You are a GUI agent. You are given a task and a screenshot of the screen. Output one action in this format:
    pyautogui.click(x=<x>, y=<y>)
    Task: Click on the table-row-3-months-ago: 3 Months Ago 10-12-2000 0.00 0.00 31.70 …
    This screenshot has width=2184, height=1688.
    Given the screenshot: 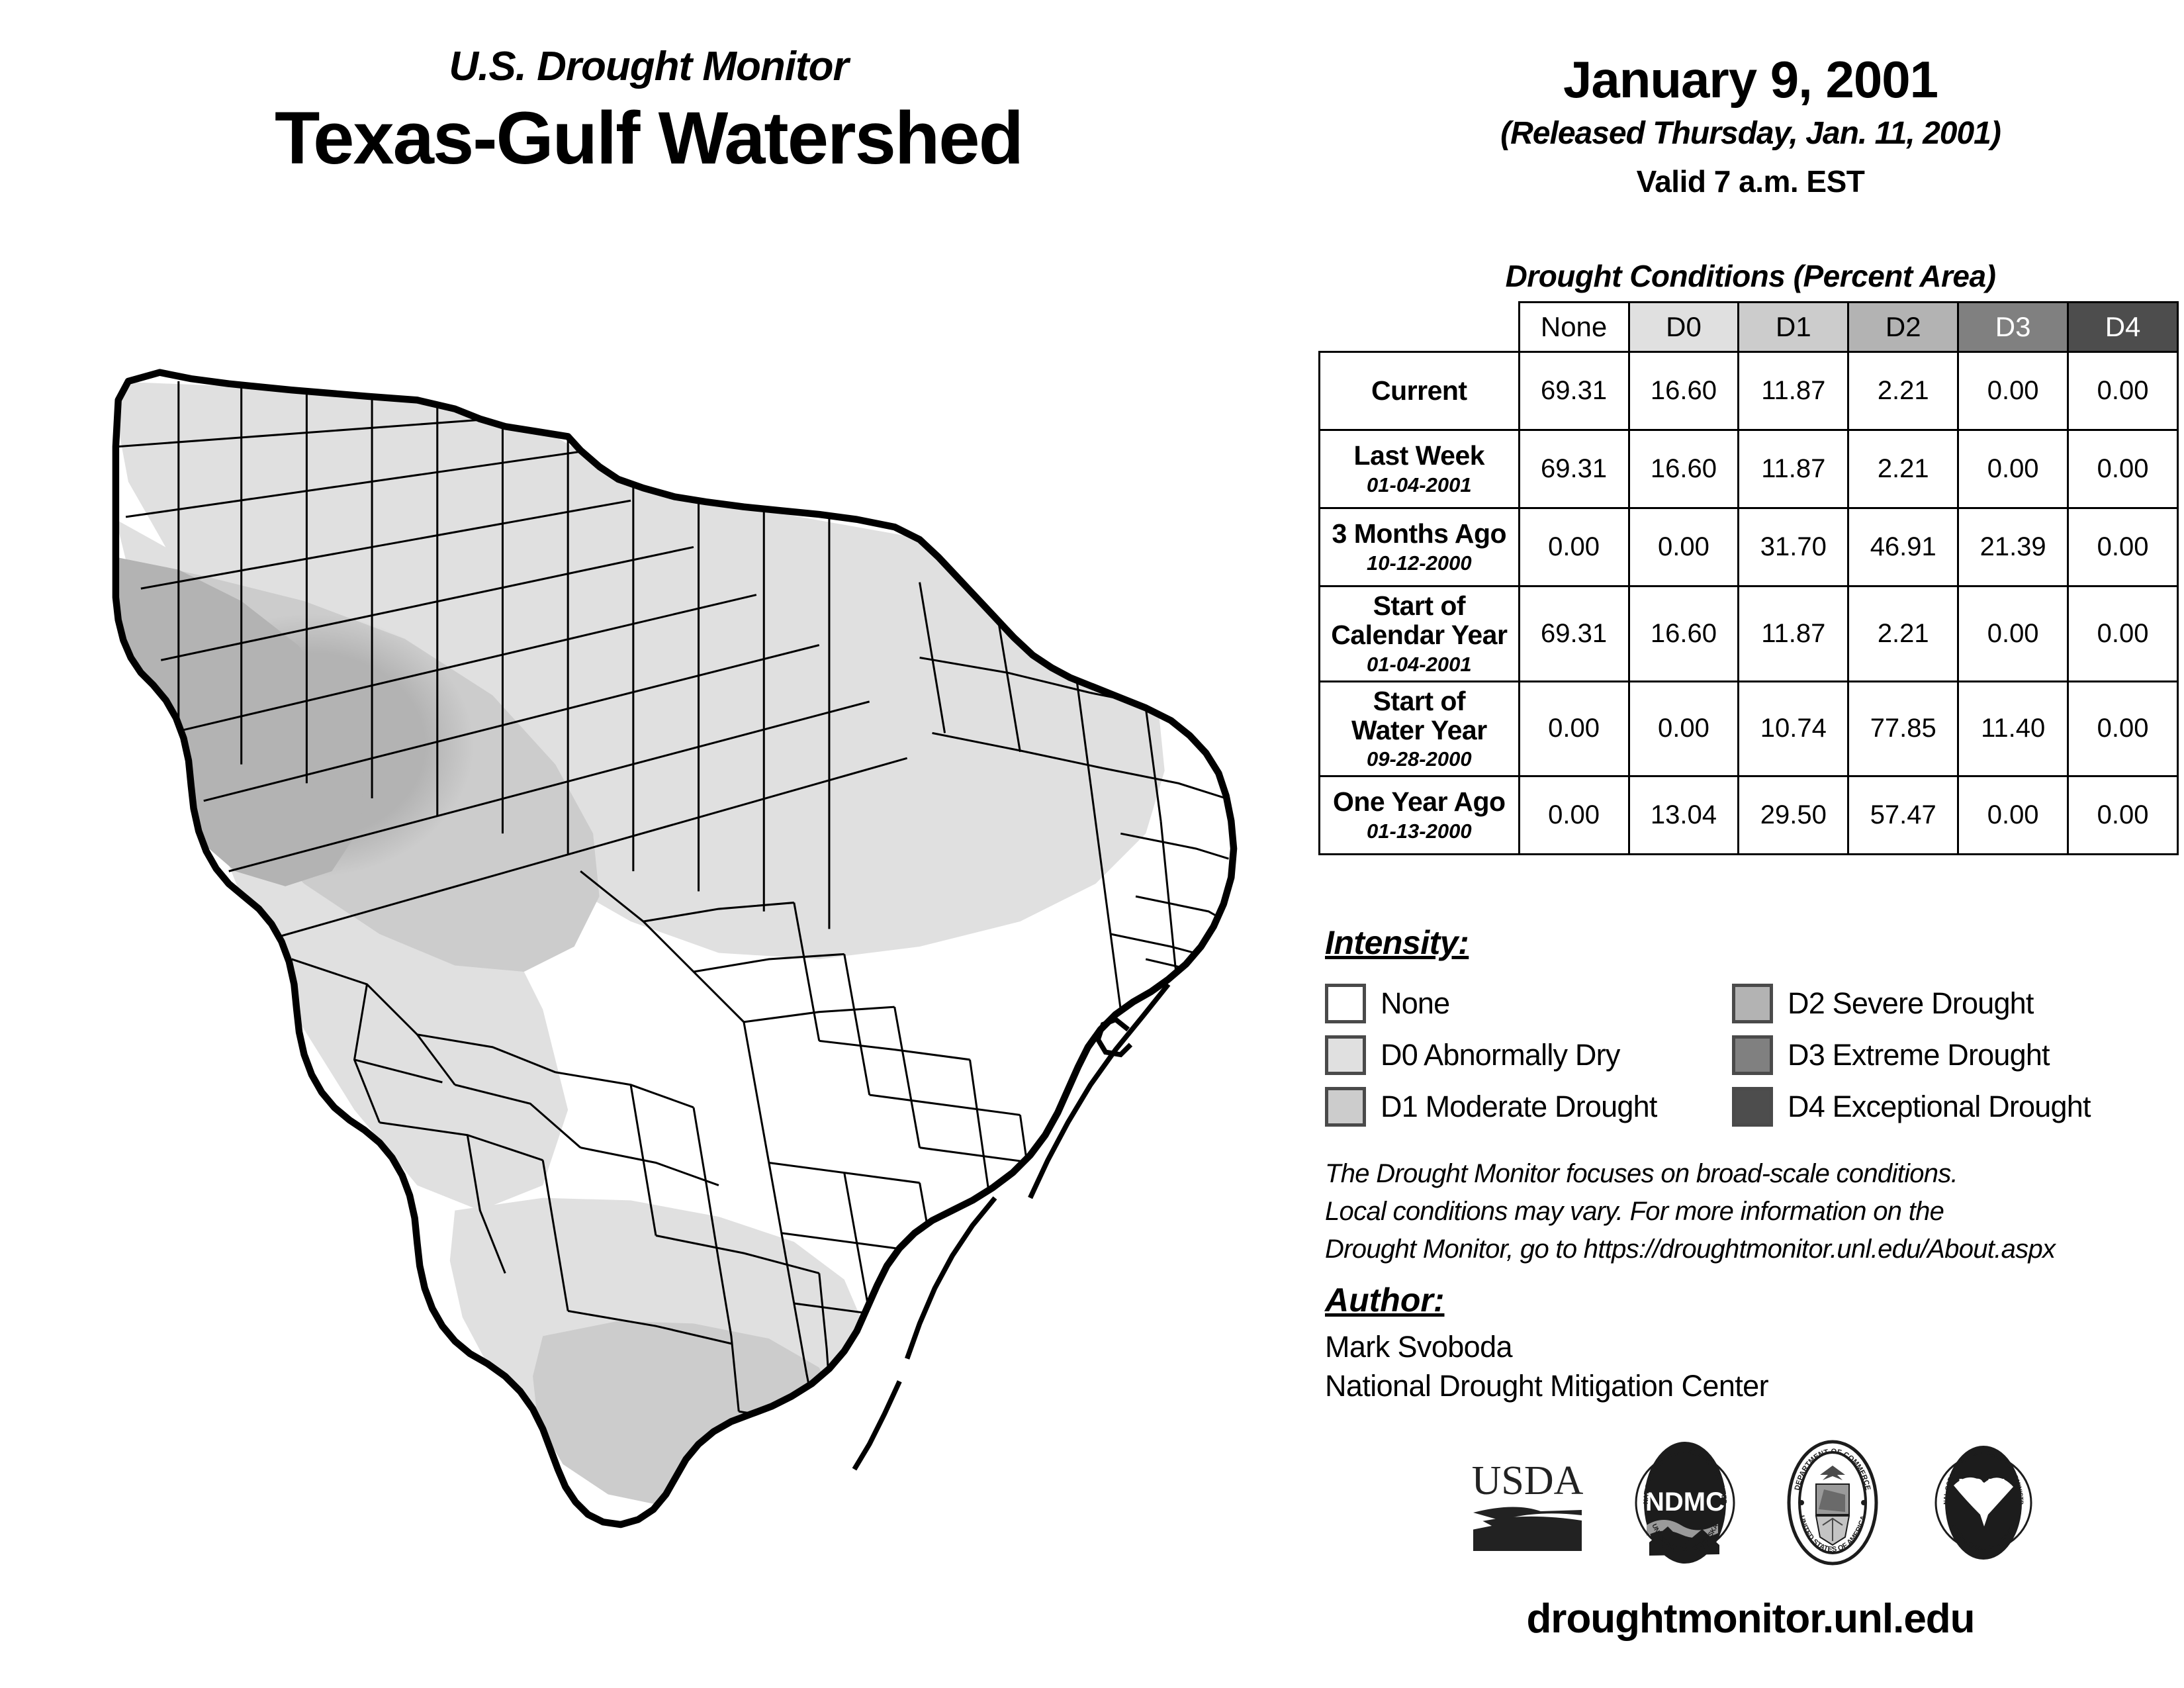 What is the action you would take?
    pyautogui.click(x=1749, y=547)
    